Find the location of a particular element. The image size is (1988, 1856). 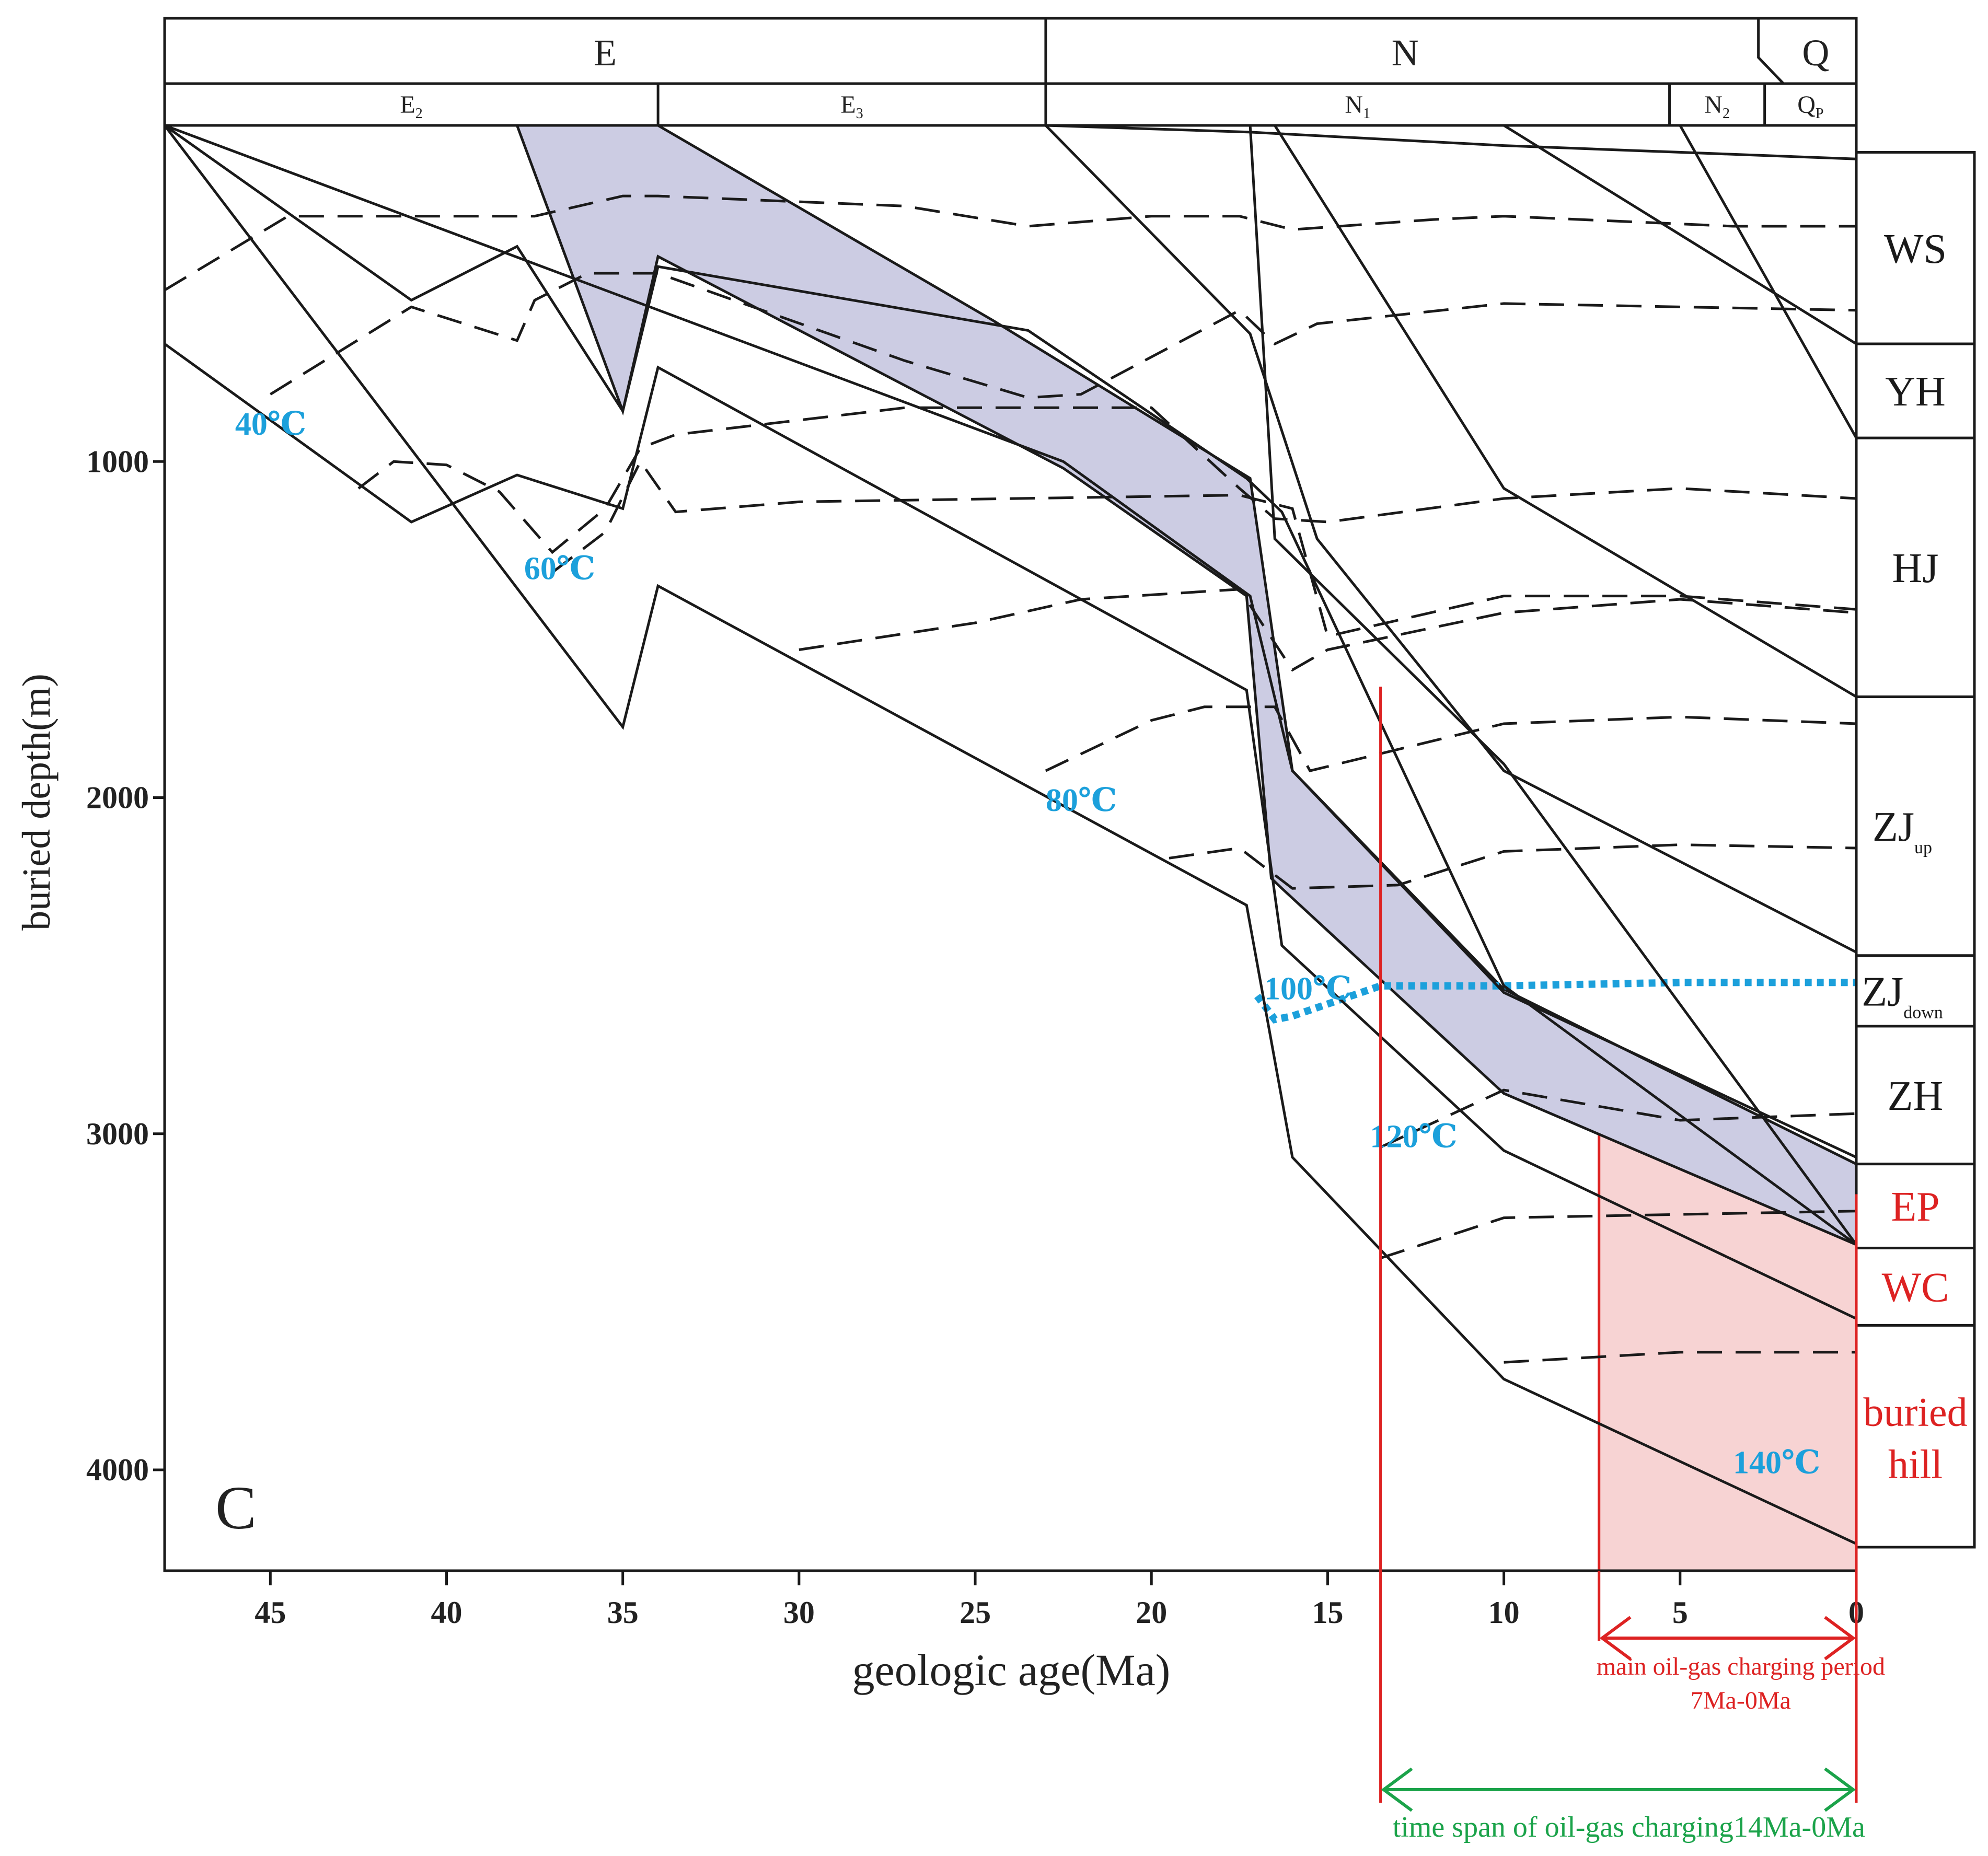

time-span-arrow-head-right is located at coordinates (1840, 1789).